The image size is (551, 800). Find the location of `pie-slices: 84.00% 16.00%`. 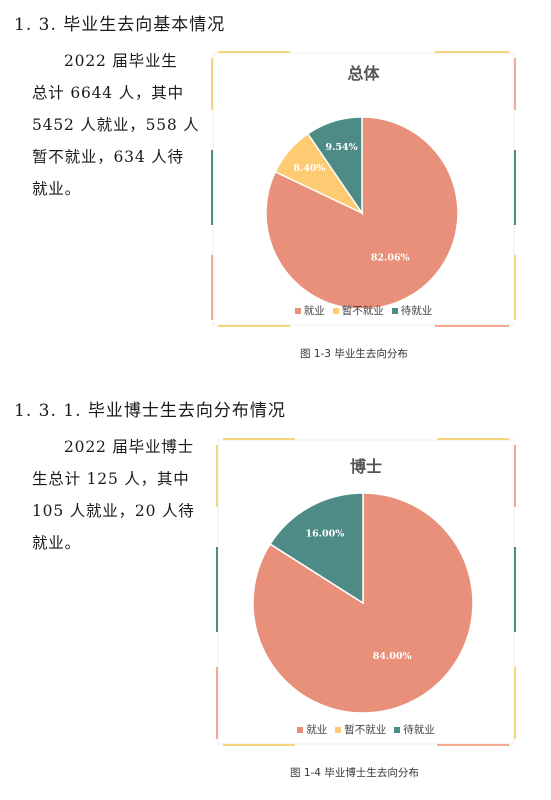

pie-slices: 84.00% 16.00% is located at coordinates (363, 603).